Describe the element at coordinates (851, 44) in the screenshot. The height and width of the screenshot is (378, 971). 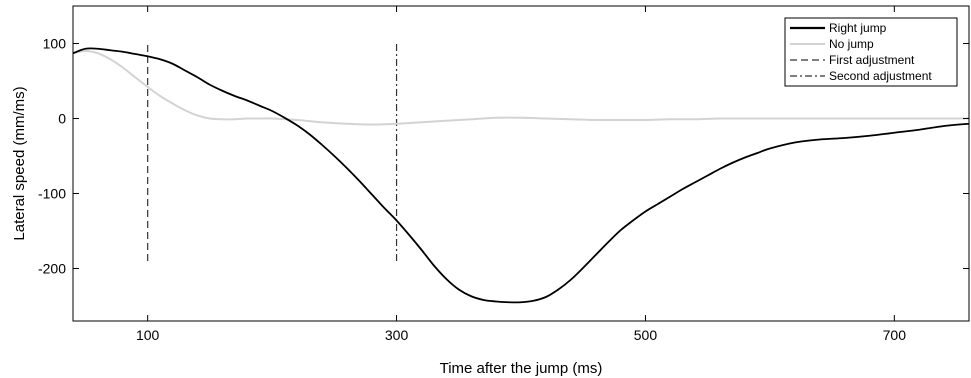
I see `legend-label-no-jump: No jump` at that location.